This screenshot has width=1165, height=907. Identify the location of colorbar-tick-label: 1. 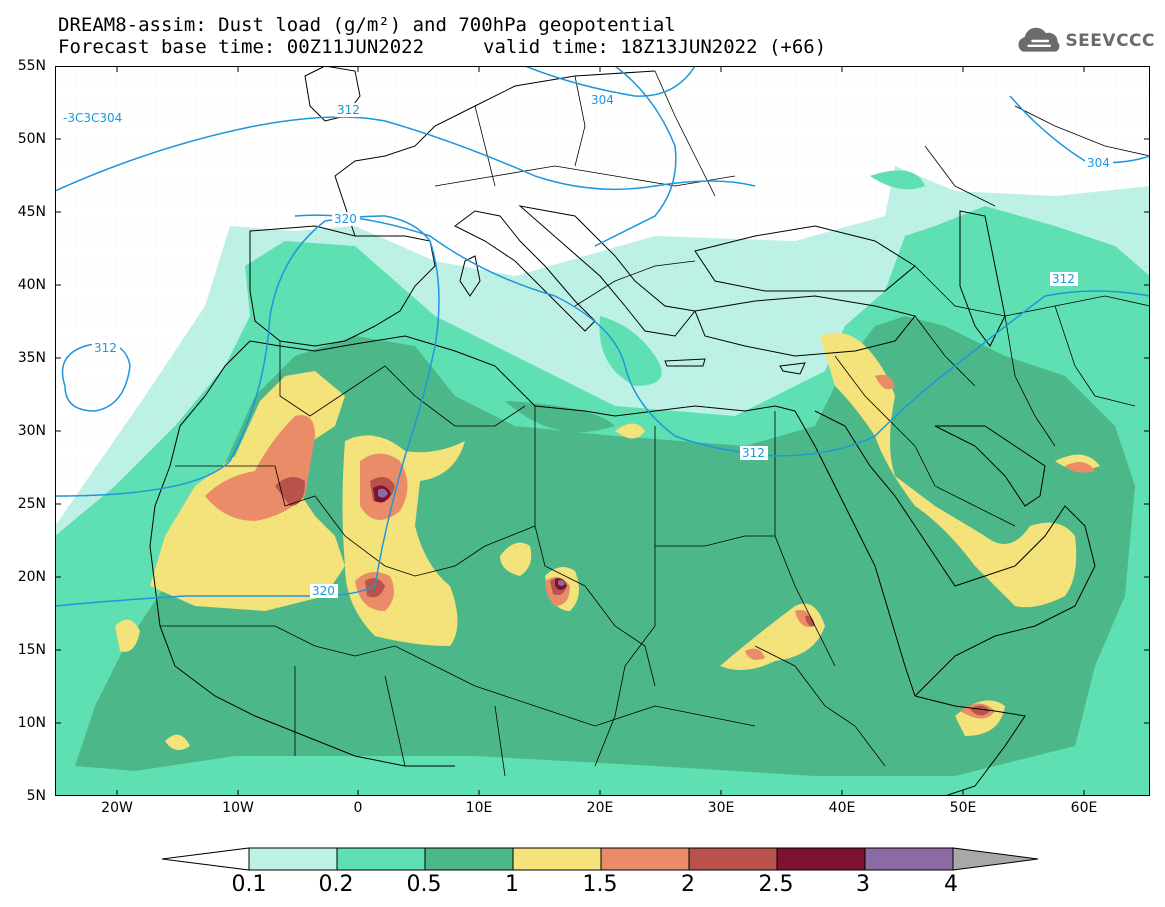
(512, 884).